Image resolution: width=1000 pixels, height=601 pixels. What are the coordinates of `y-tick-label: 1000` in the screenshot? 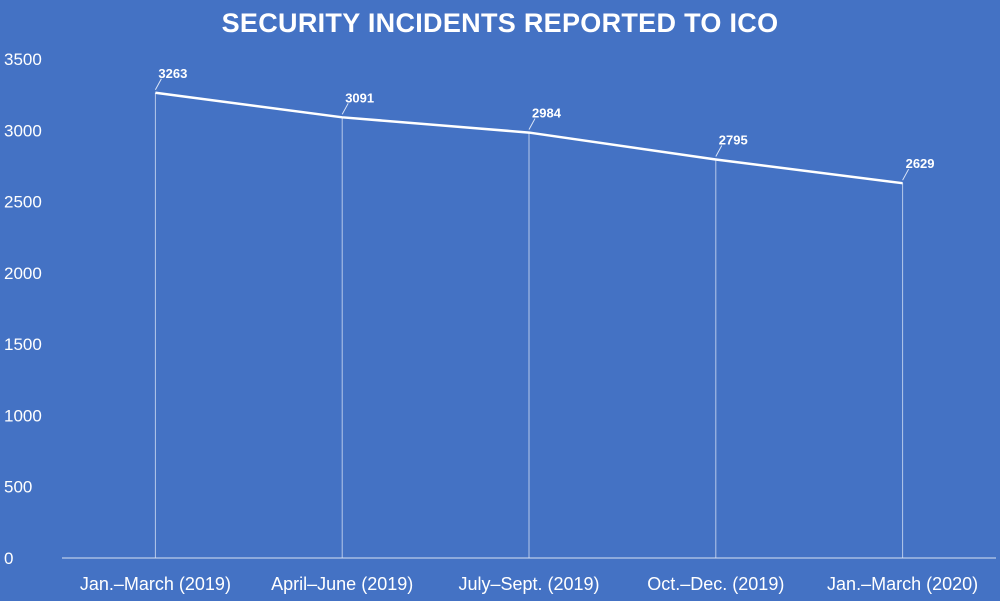 It's located at (23, 415).